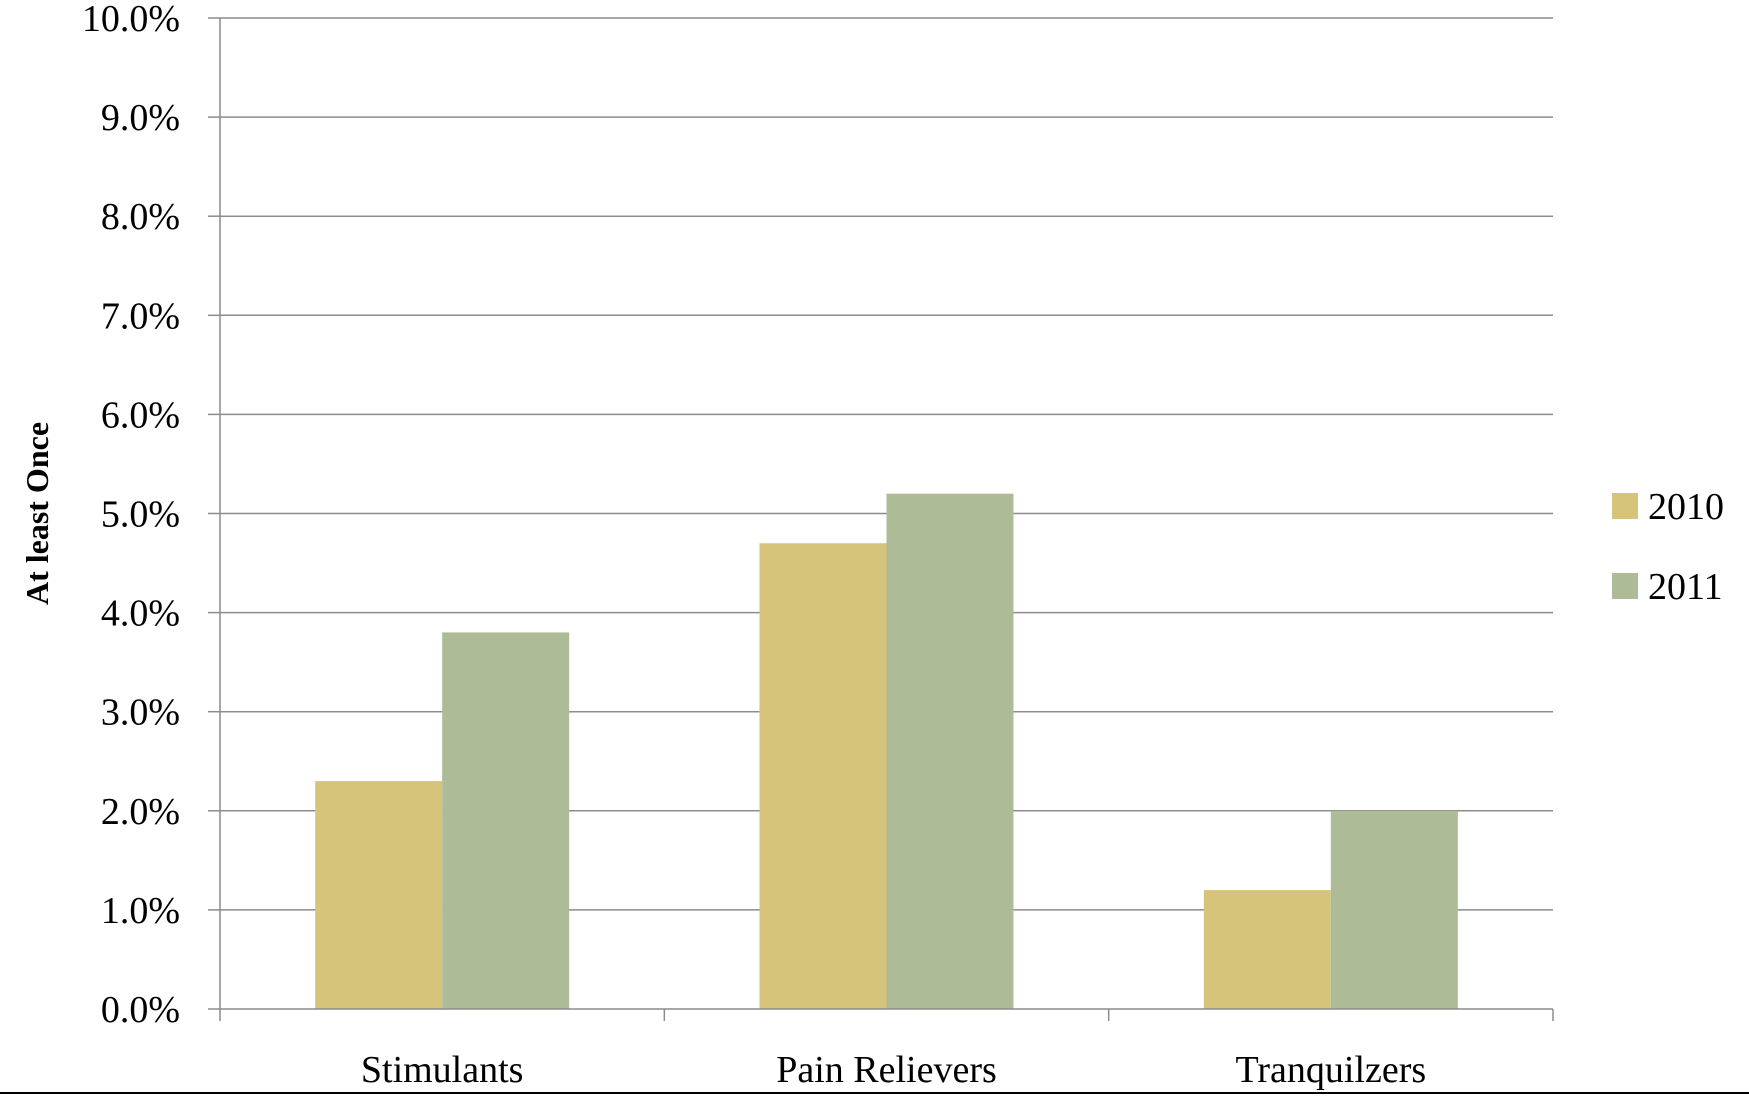 The width and height of the screenshot is (1749, 1100). I want to click on bar-2010-tranquilzers, so click(1267, 949).